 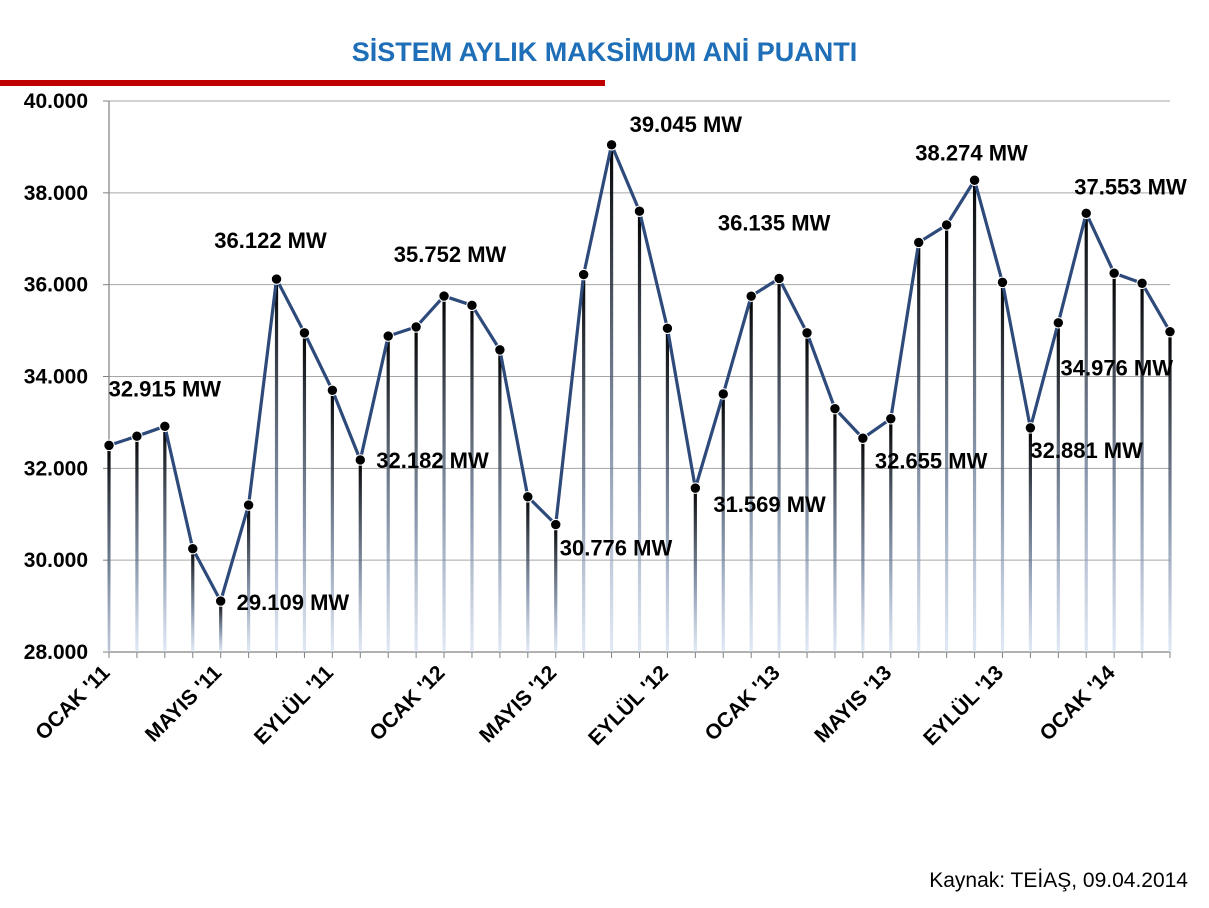 What do you see at coordinates (56, 285) in the screenshot?
I see `y-tick-label: 36.000` at bounding box center [56, 285].